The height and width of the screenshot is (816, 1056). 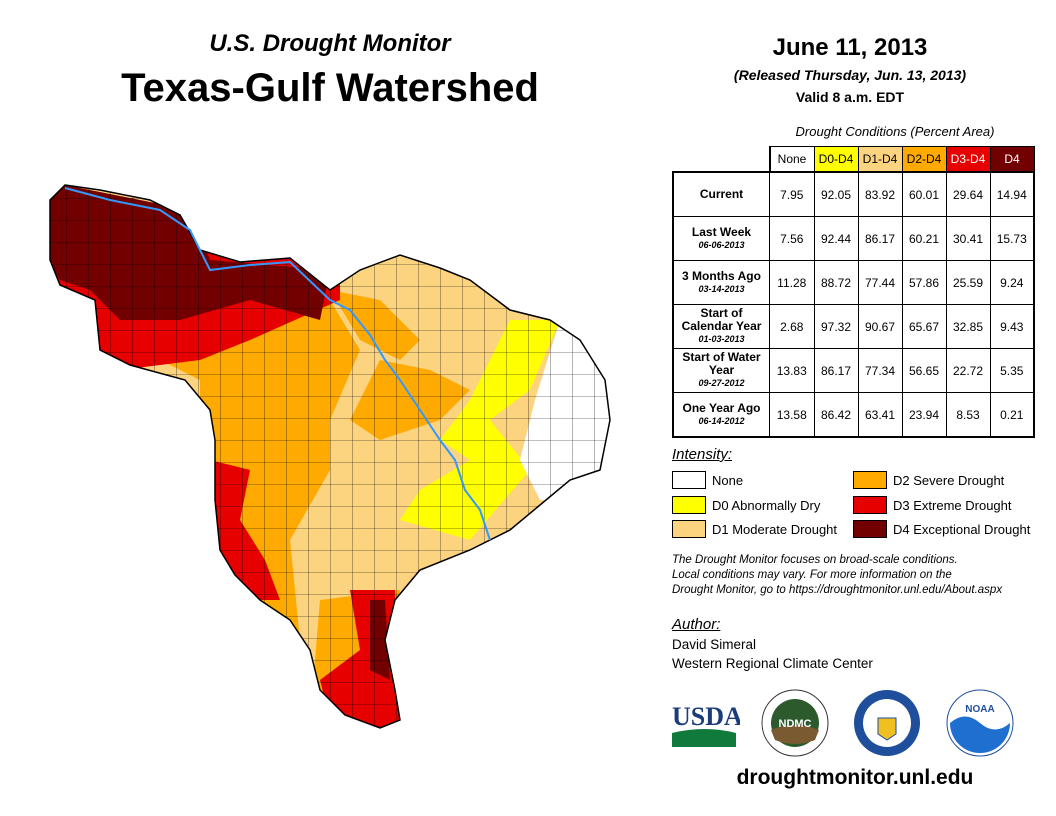 I want to click on subtitle: U.S. Drought Monitor, so click(x=330, y=43).